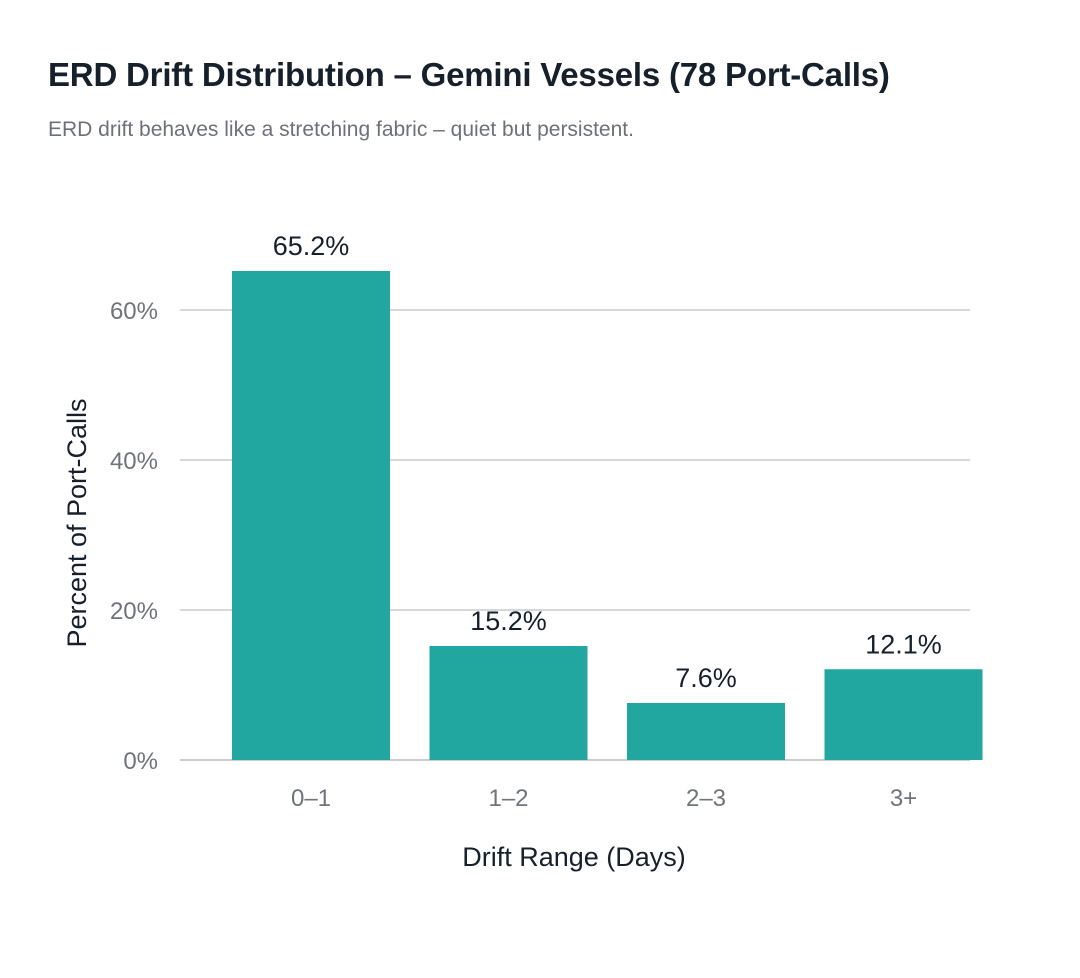 This screenshot has width=1080, height=978. Describe the element at coordinates (77, 522) in the screenshot. I see `y-axis-title: Percent of Port-Calls` at that location.